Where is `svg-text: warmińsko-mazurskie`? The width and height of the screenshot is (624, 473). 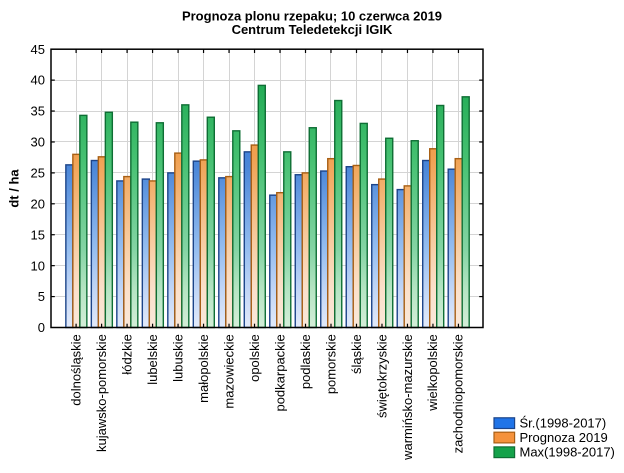 svg-text: warmińsko-mazurskie is located at coordinates (407, 397).